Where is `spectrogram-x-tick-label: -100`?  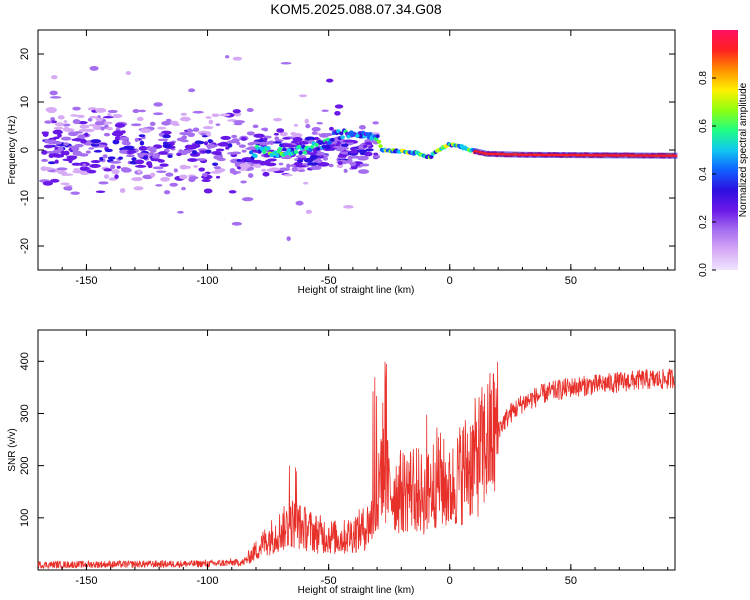 spectrogram-x-tick-label: -100 is located at coordinates (208, 281).